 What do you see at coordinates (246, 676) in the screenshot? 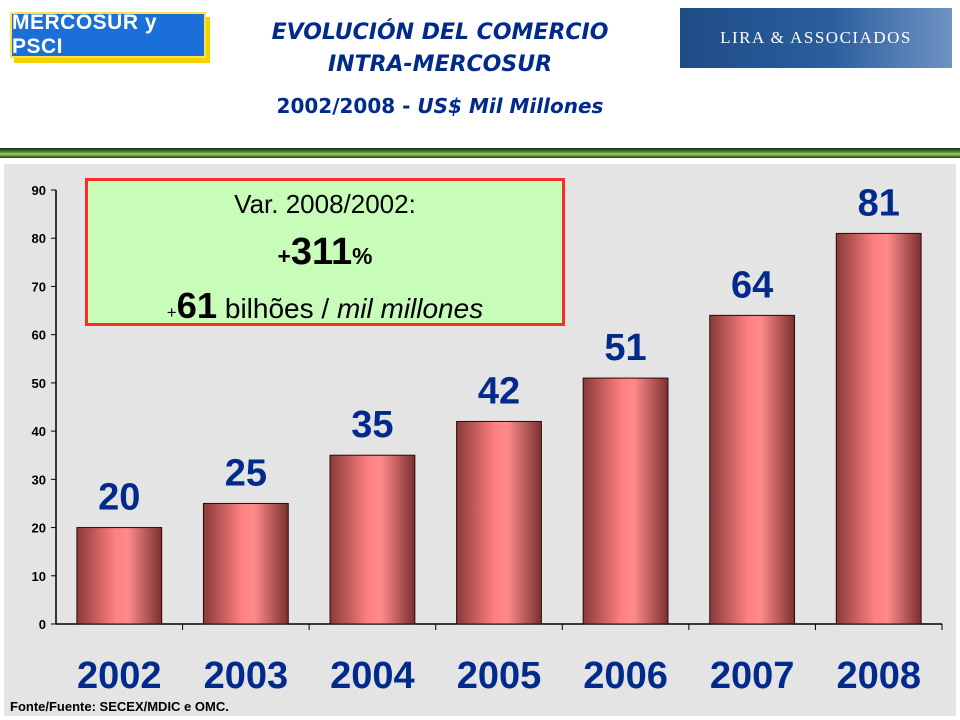
I see `x-tick-label-2003: 2003` at bounding box center [246, 676].